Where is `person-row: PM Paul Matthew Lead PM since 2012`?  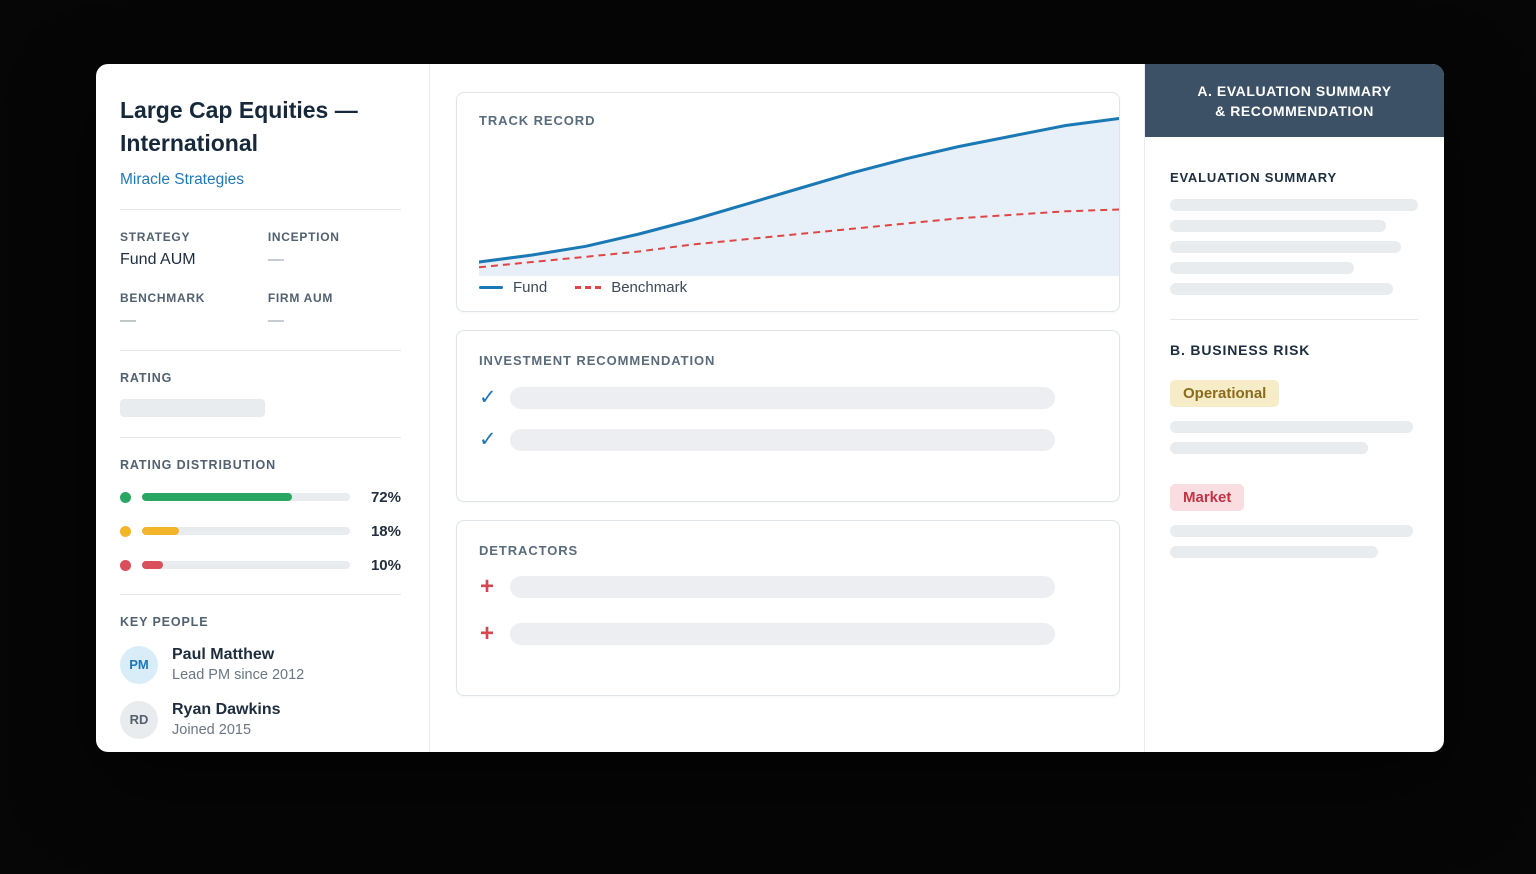 person-row: PM Paul Matthew Lead PM since 2012 is located at coordinates (260, 664).